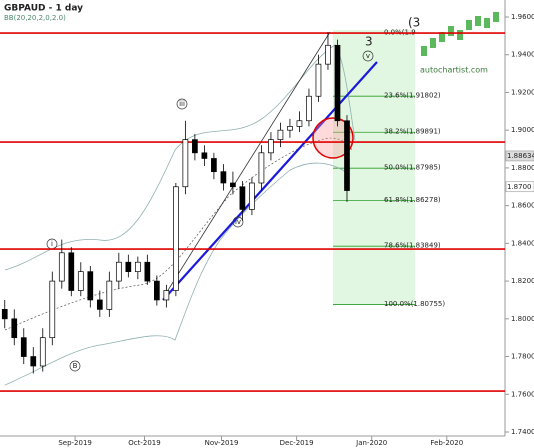  Describe the element at coordinates (43, 9) in the screenshot. I see `chart-title: GBPAUD - 1 day` at that location.